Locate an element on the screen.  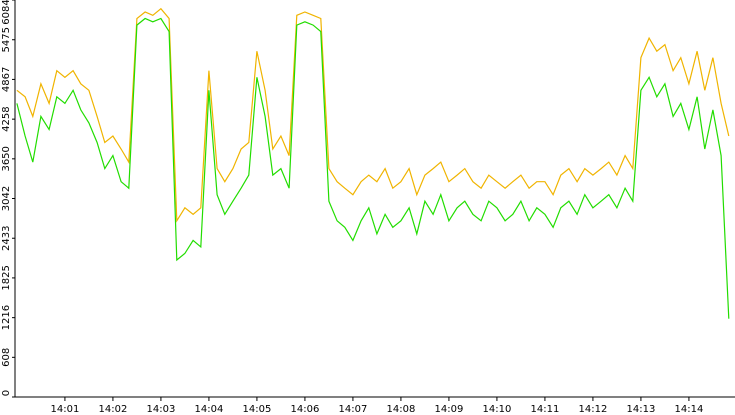
x-tick-label: 14:09 is located at coordinates (449, 409).